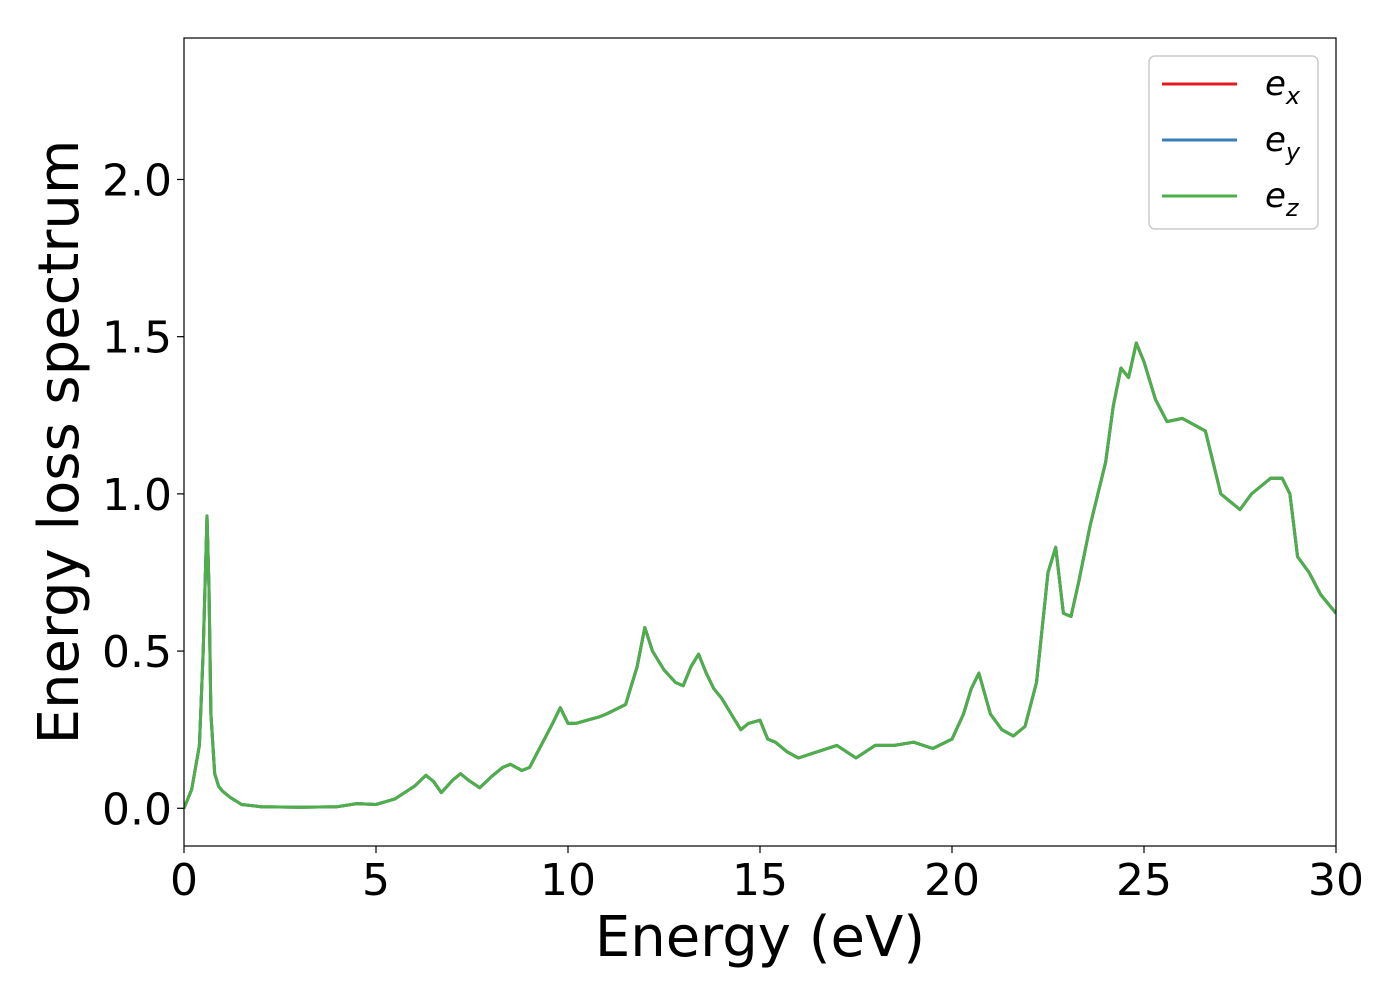  Describe the element at coordinates (137, 338) in the screenshot. I see `y-tick-label: 1.5` at that location.